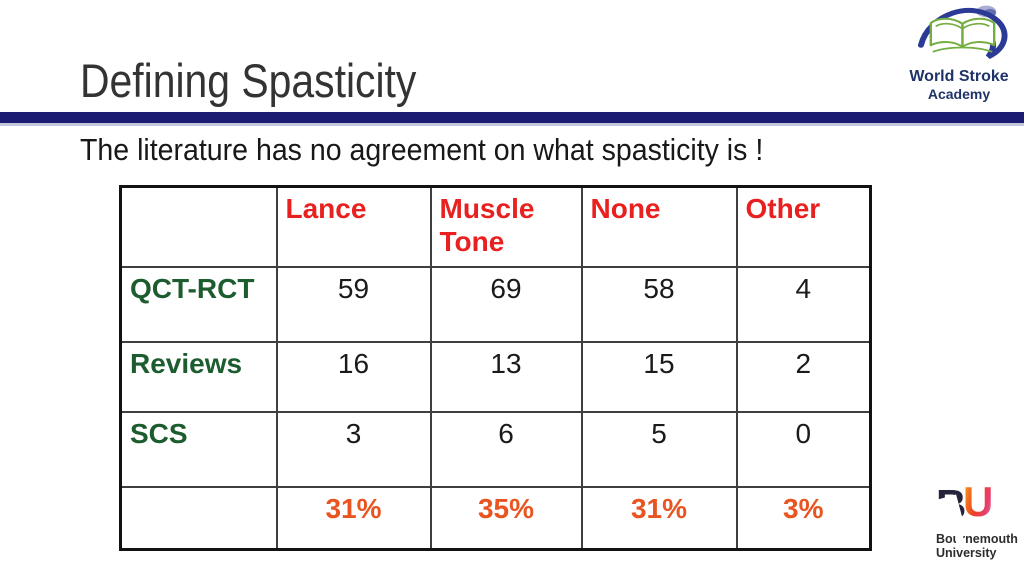  Describe the element at coordinates (248, 80) in the screenshot. I see `page-title: Defining Spasticity` at that location.